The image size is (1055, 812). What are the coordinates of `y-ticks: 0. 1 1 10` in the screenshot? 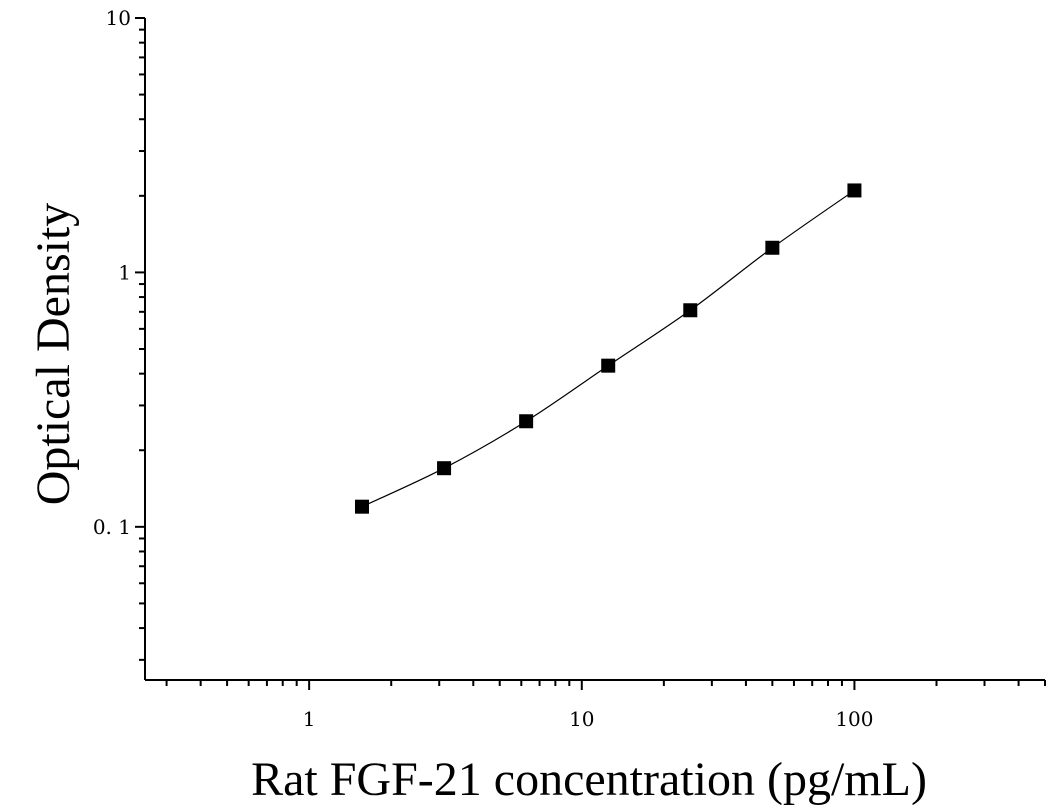 It's located at (119, 333).